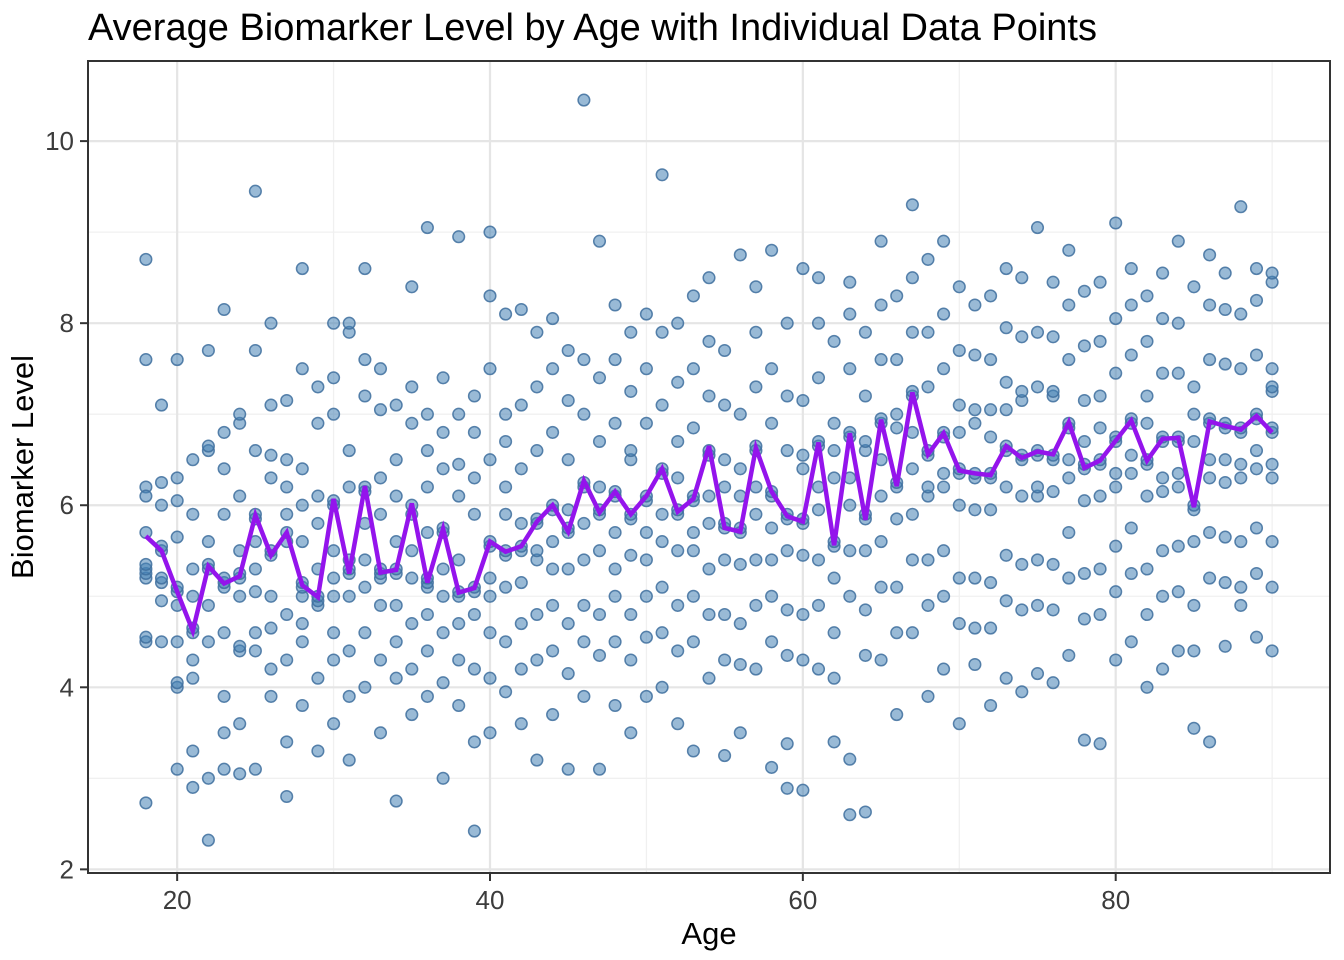  Describe the element at coordinates (67, 505) in the screenshot. I see `y-tick-label: 6` at that location.